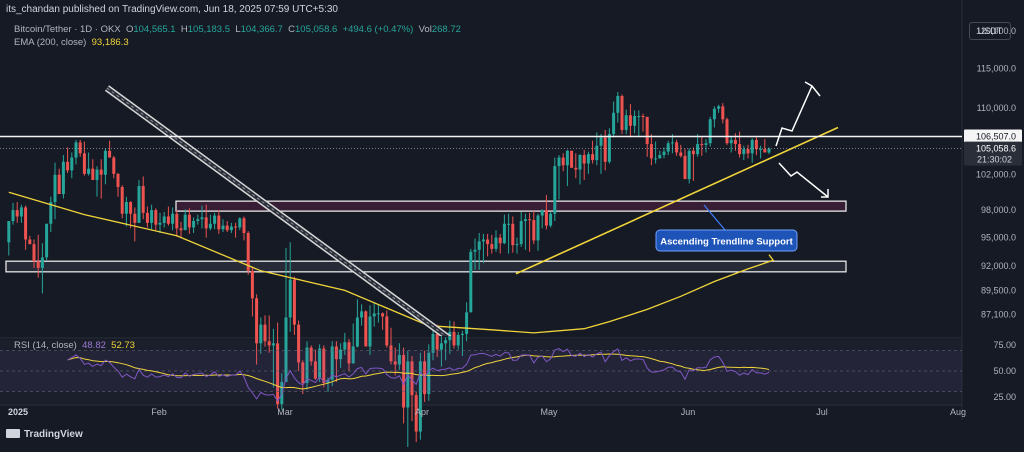  What do you see at coordinates (67, 29) in the screenshot?
I see `symbol-label: Bitcoin/Tether · 1D · OKX` at bounding box center [67, 29].